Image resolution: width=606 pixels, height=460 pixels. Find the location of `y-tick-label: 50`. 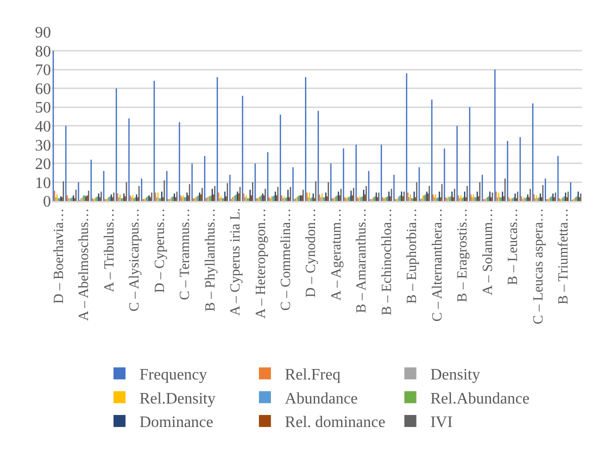

y-tick-label: 50 is located at coordinates (43, 108).